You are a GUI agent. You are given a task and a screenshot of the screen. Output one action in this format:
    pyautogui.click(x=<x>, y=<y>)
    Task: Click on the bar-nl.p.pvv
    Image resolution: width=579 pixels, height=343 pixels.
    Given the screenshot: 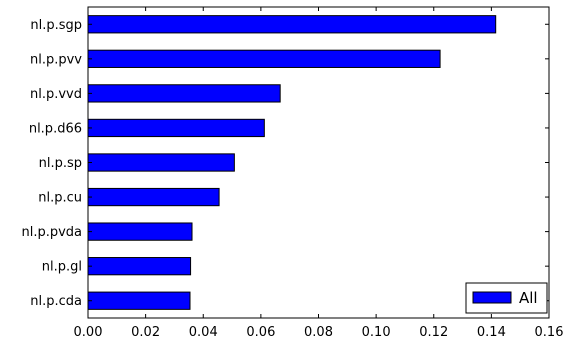 What is the action you would take?
    pyautogui.click(x=264, y=58)
    